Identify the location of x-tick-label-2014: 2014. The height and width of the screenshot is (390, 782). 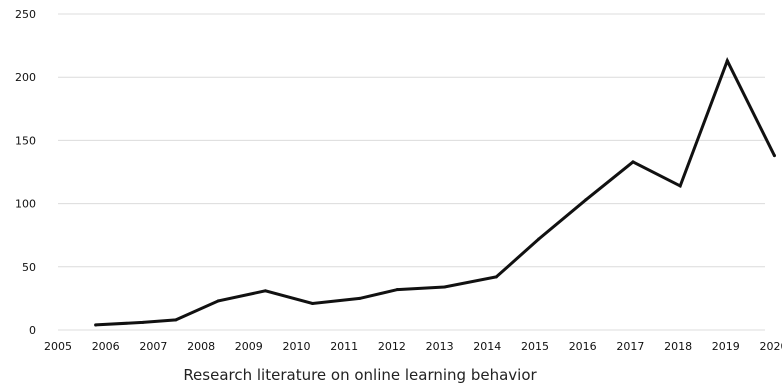
(487, 346).